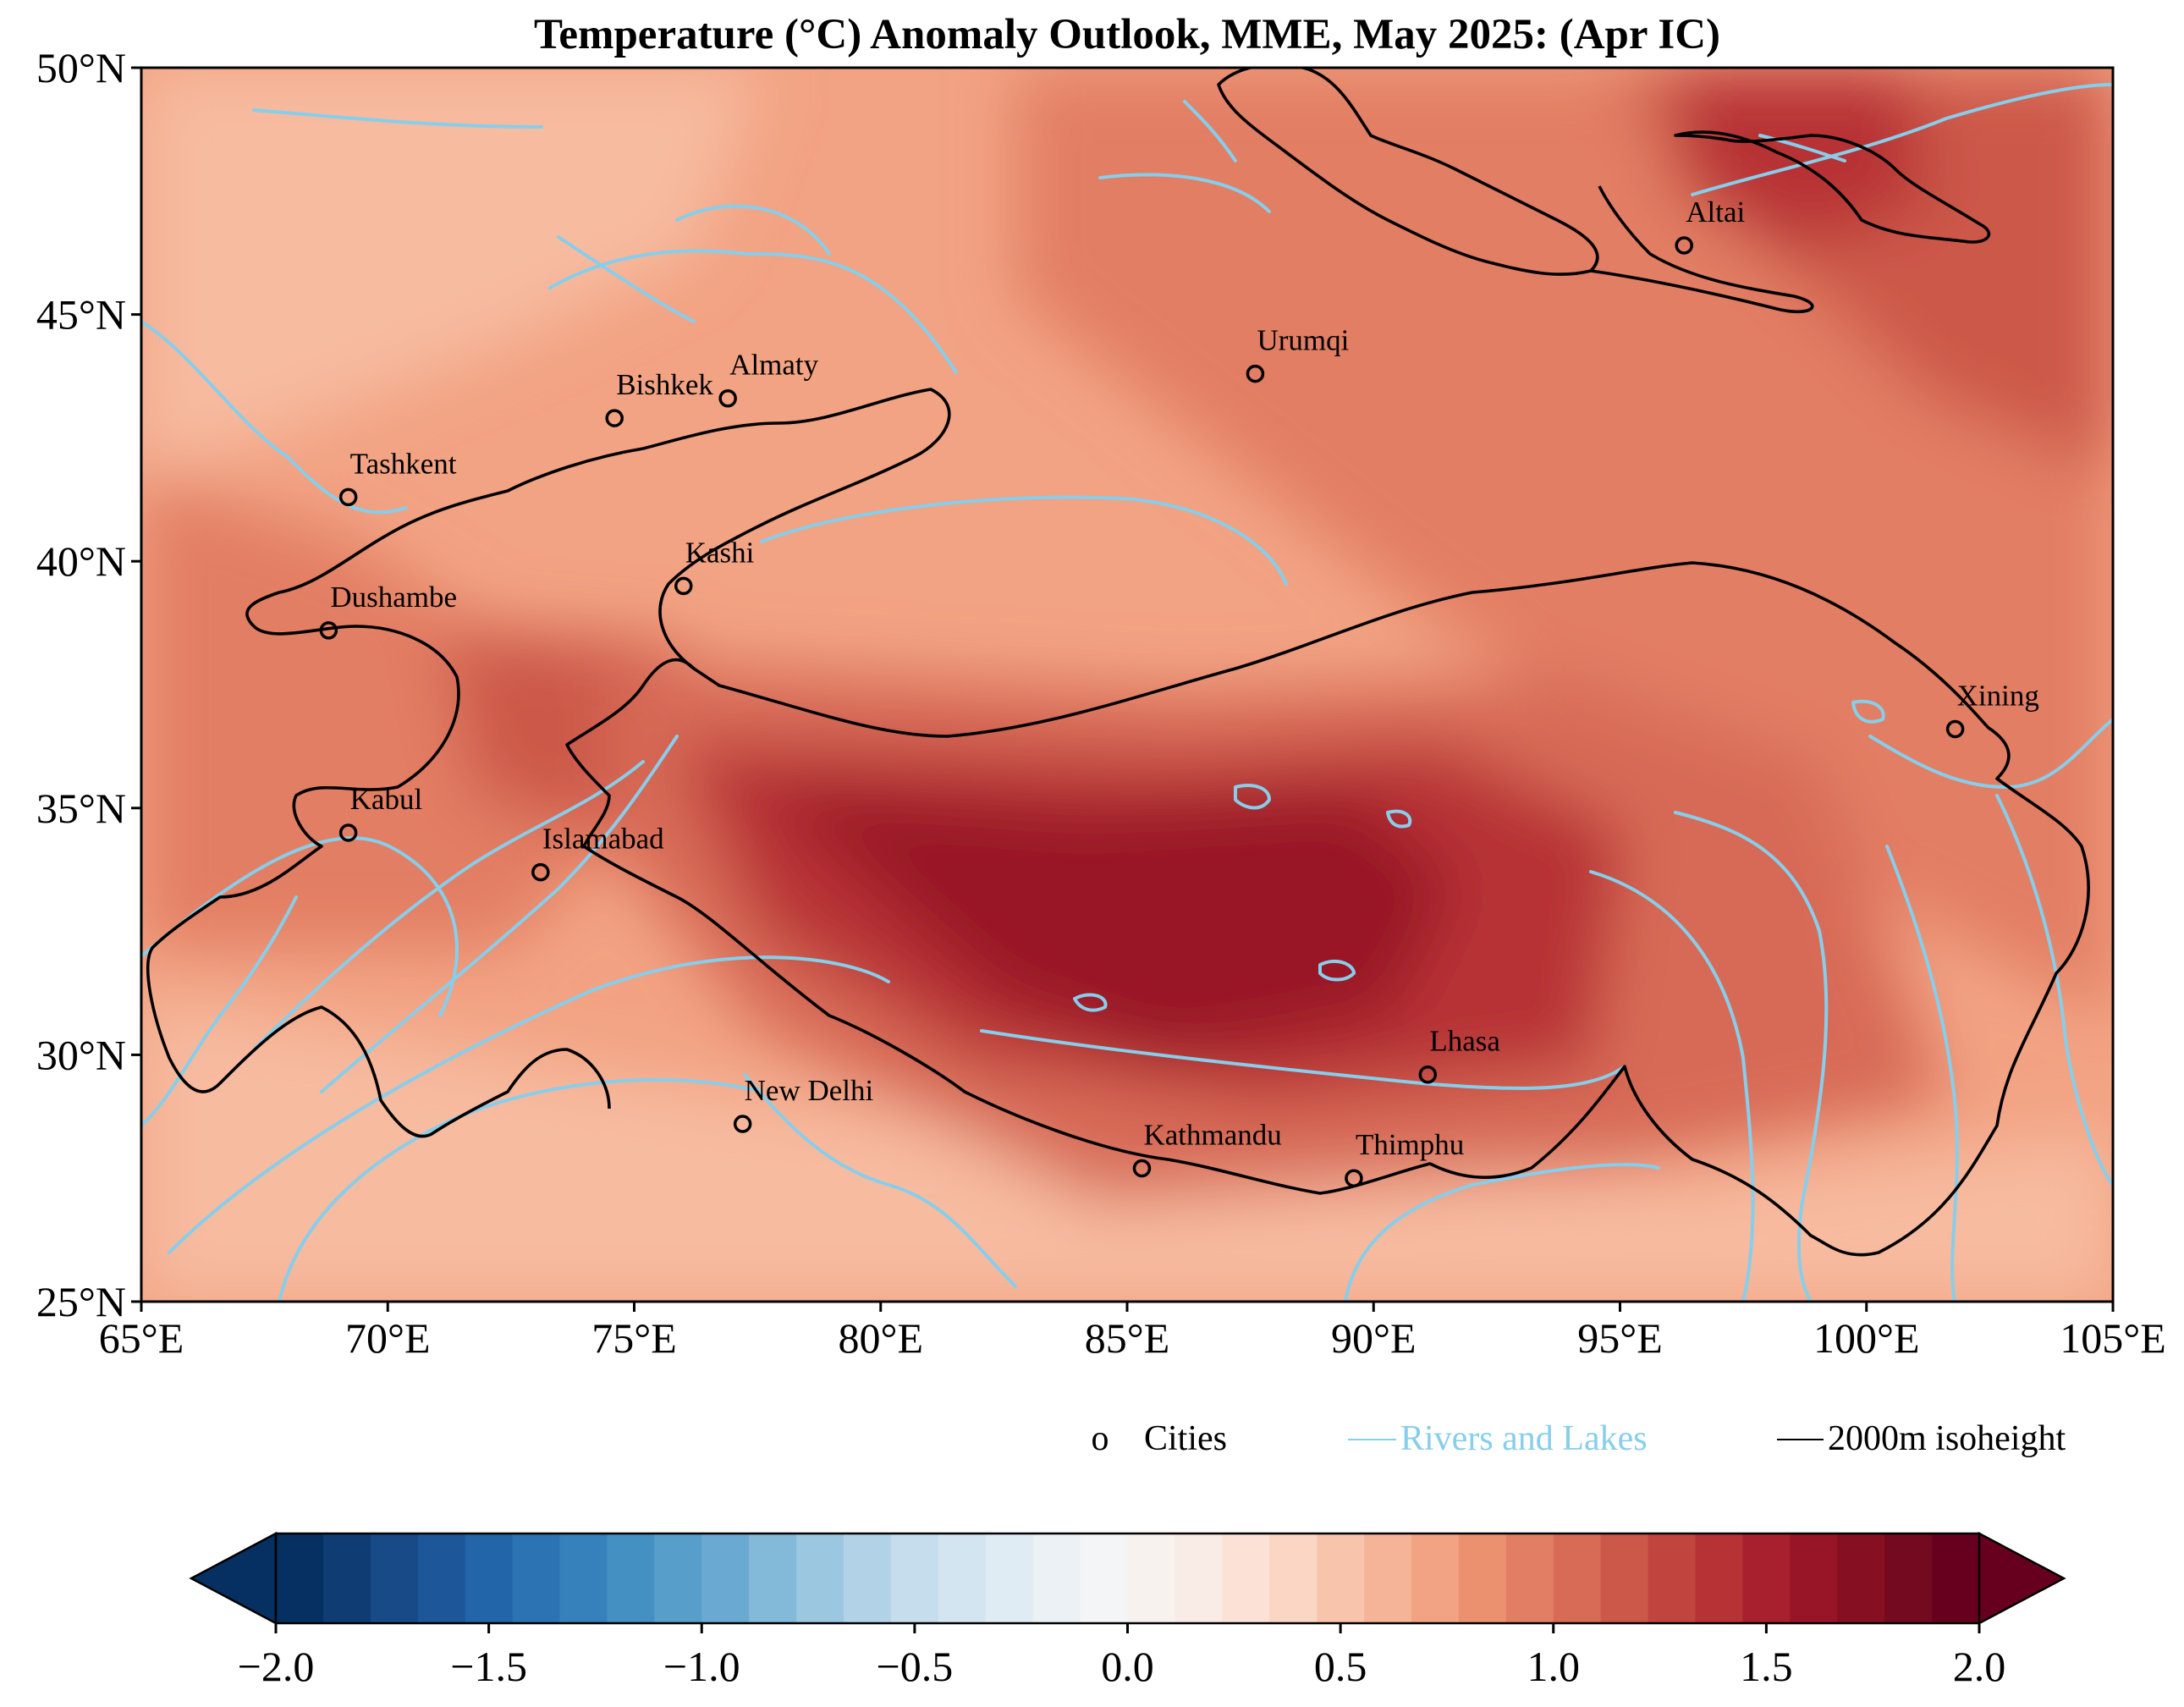  I want to click on colorbar-tick-label: 2.0, so click(1980, 1666).